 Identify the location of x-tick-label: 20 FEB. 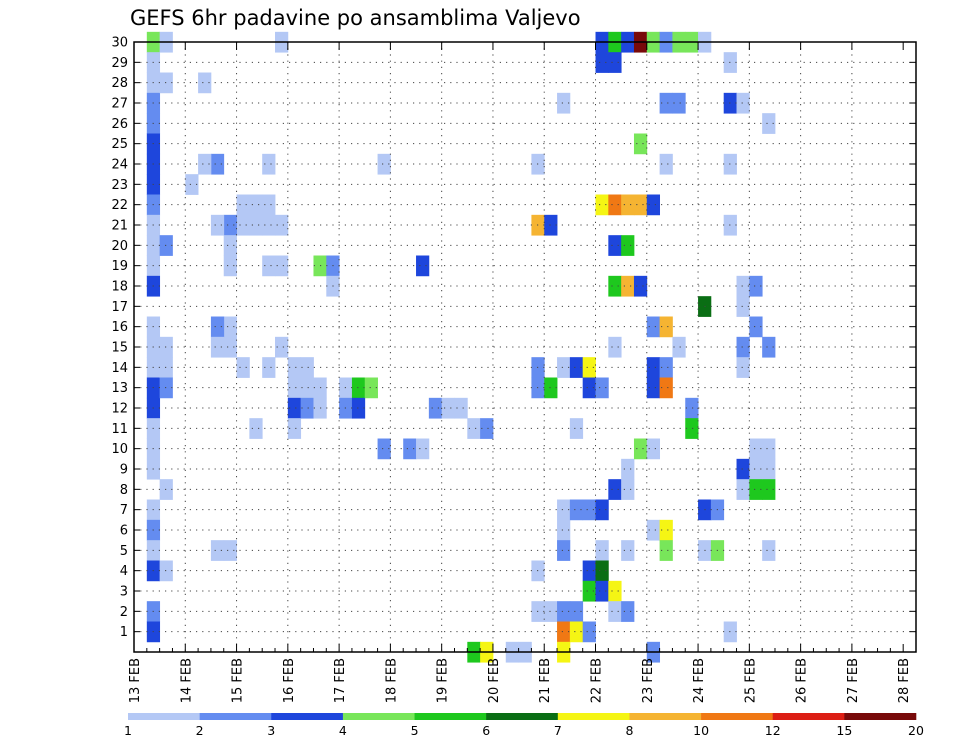
(494, 680).